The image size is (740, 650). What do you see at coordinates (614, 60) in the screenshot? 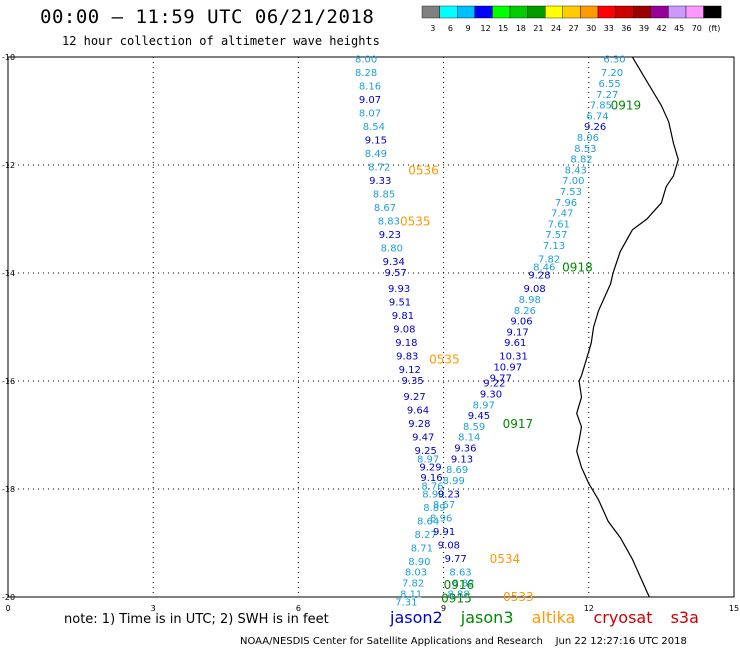
I see `wave-height-value: 6.30` at bounding box center [614, 60].